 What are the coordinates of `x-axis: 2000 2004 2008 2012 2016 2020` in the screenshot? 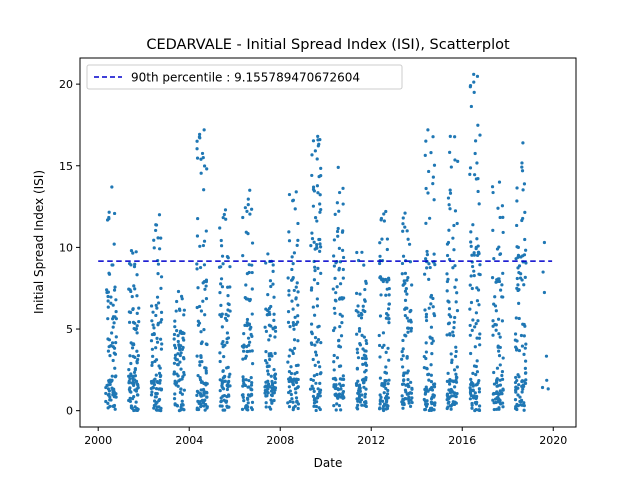 It's located at (325, 437).